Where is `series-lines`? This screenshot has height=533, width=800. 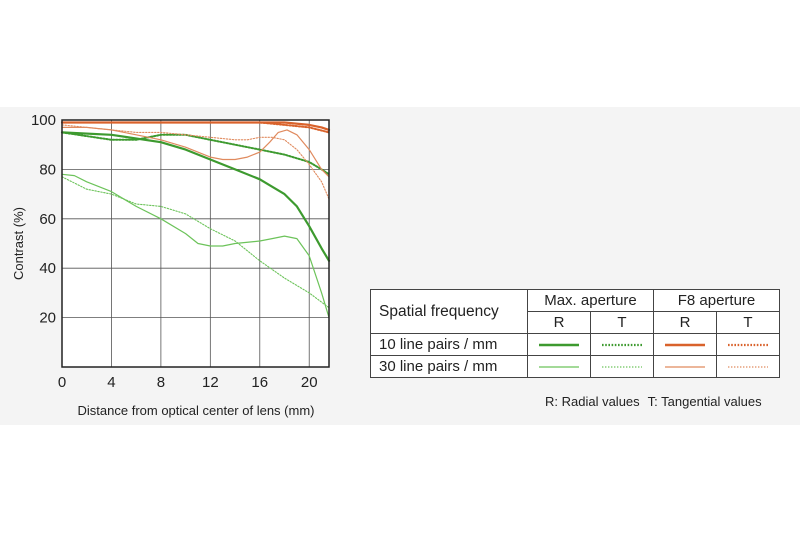 series-lines is located at coordinates (195, 220).